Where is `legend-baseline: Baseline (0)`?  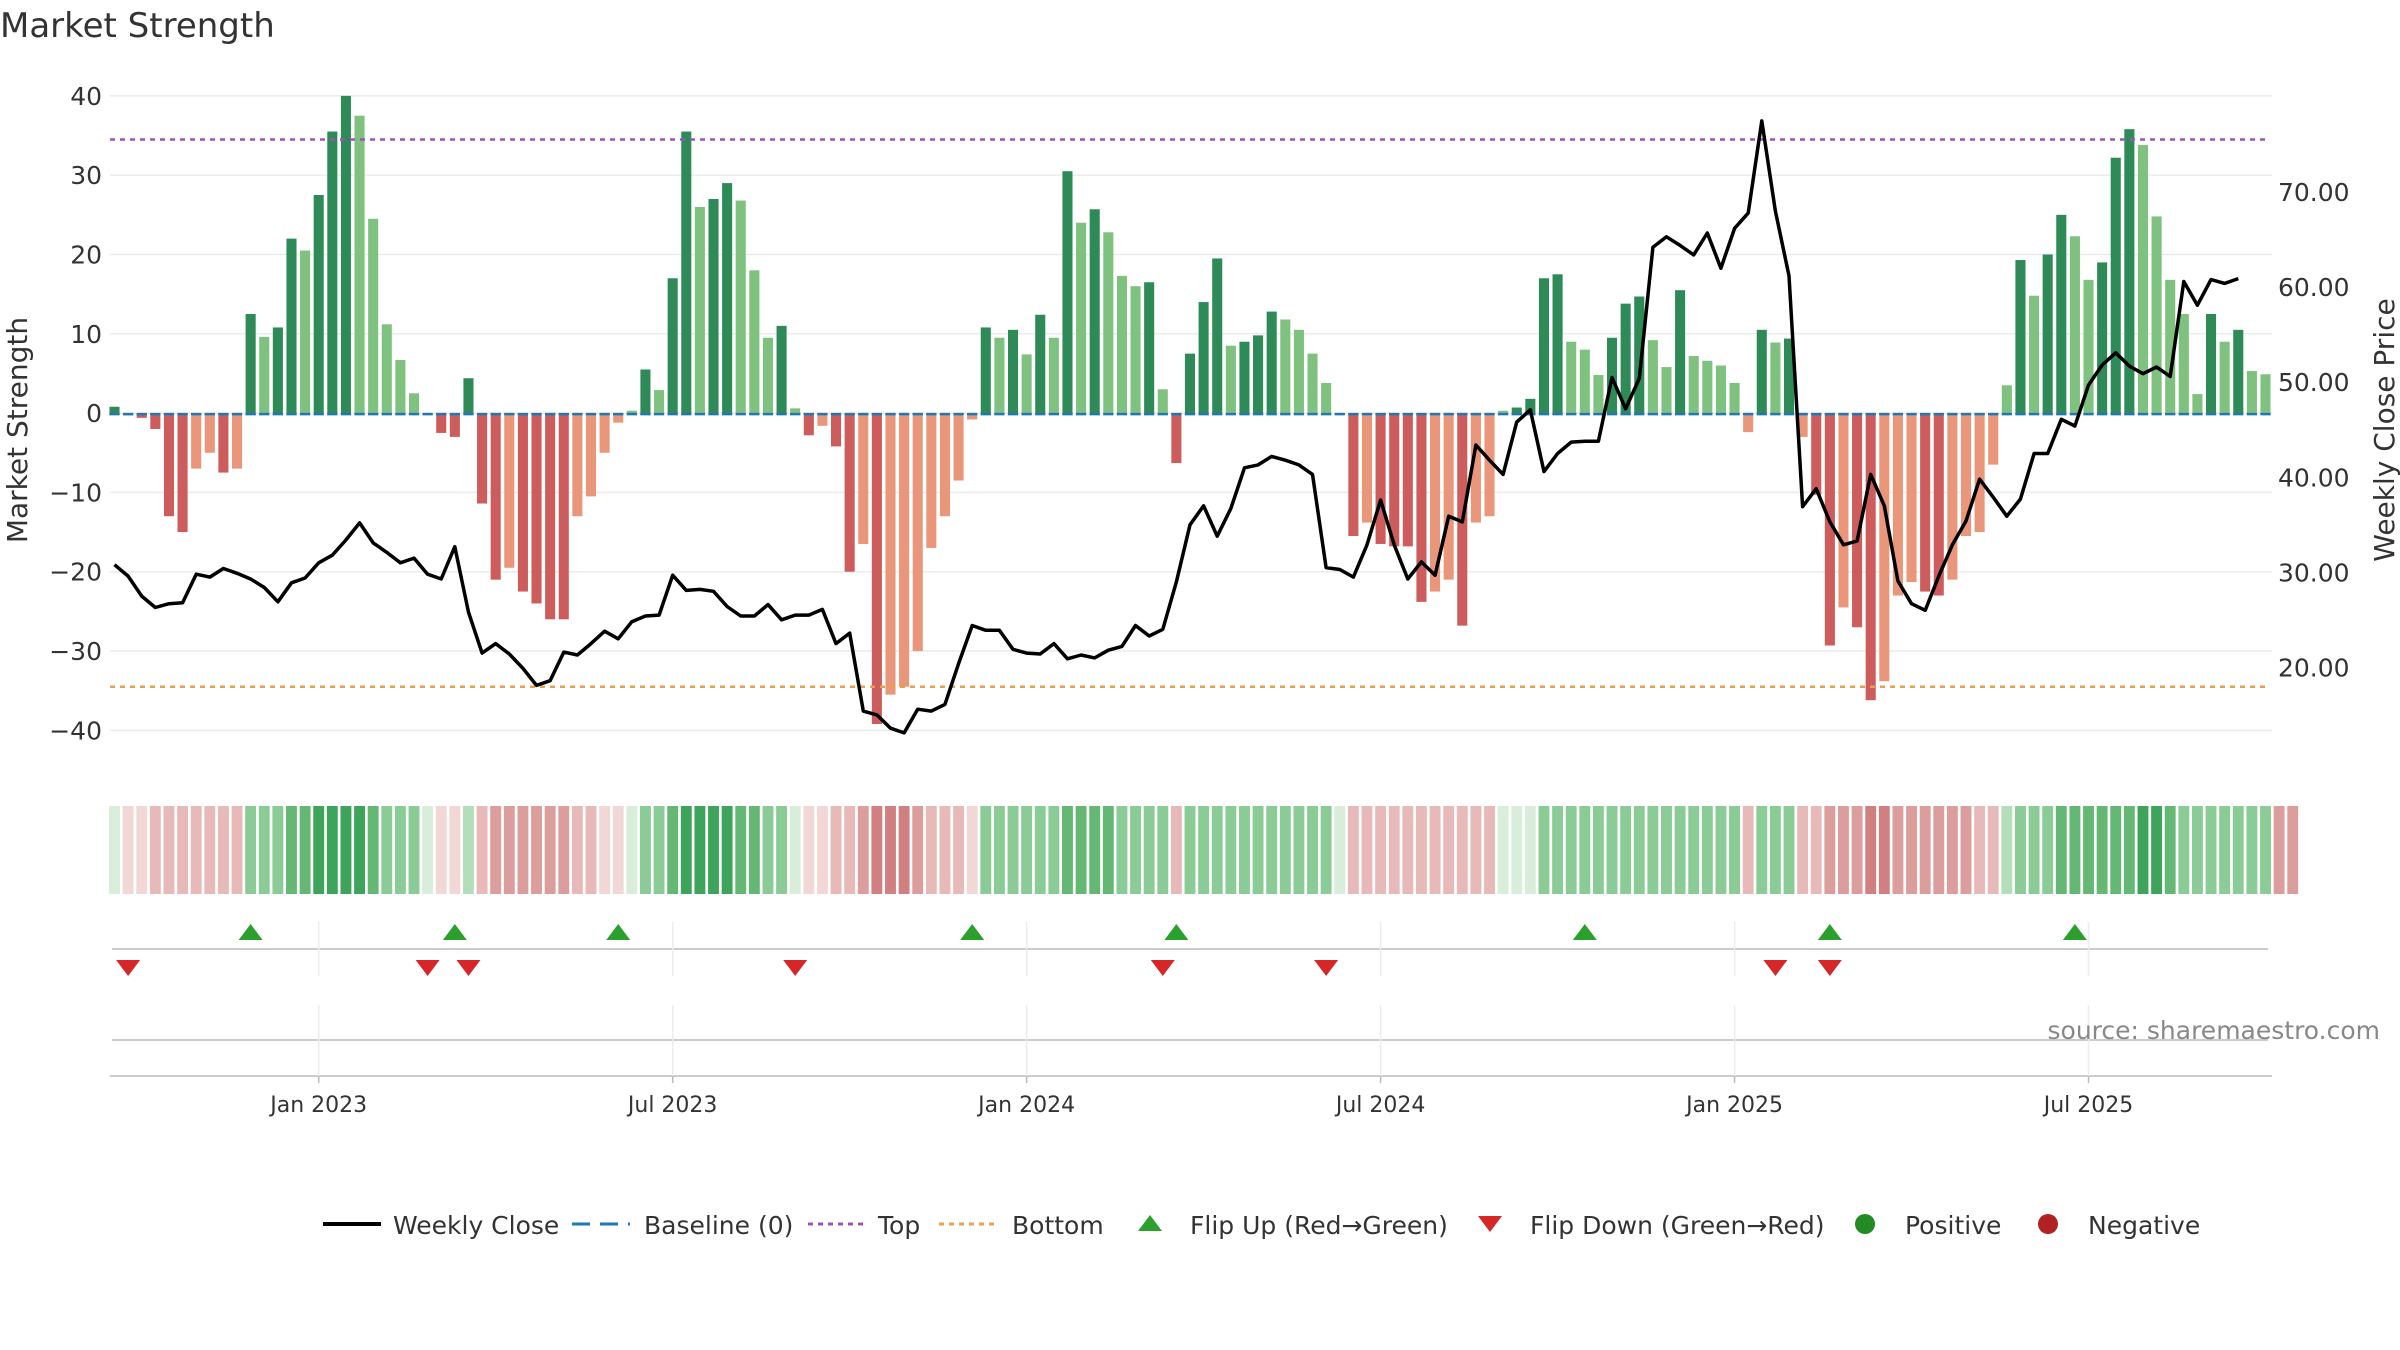 legend-baseline: Baseline (0) is located at coordinates (682, 1225).